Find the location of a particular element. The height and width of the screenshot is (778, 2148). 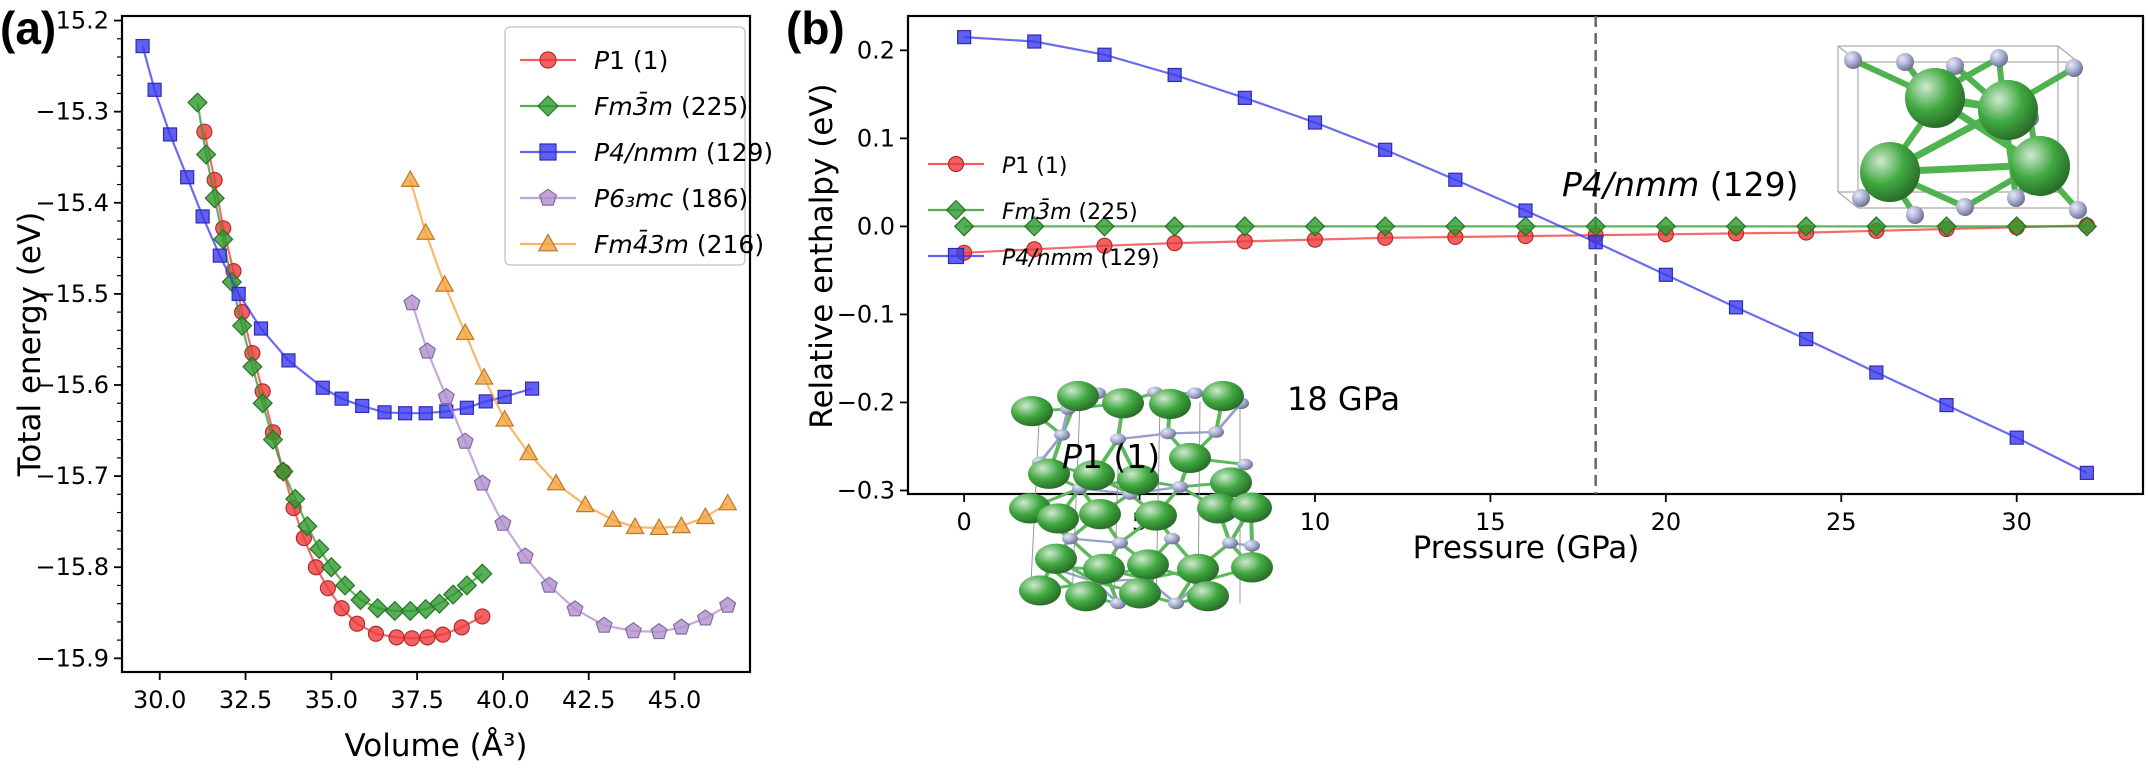

x-tick-label: 25 is located at coordinates (1841, 522).